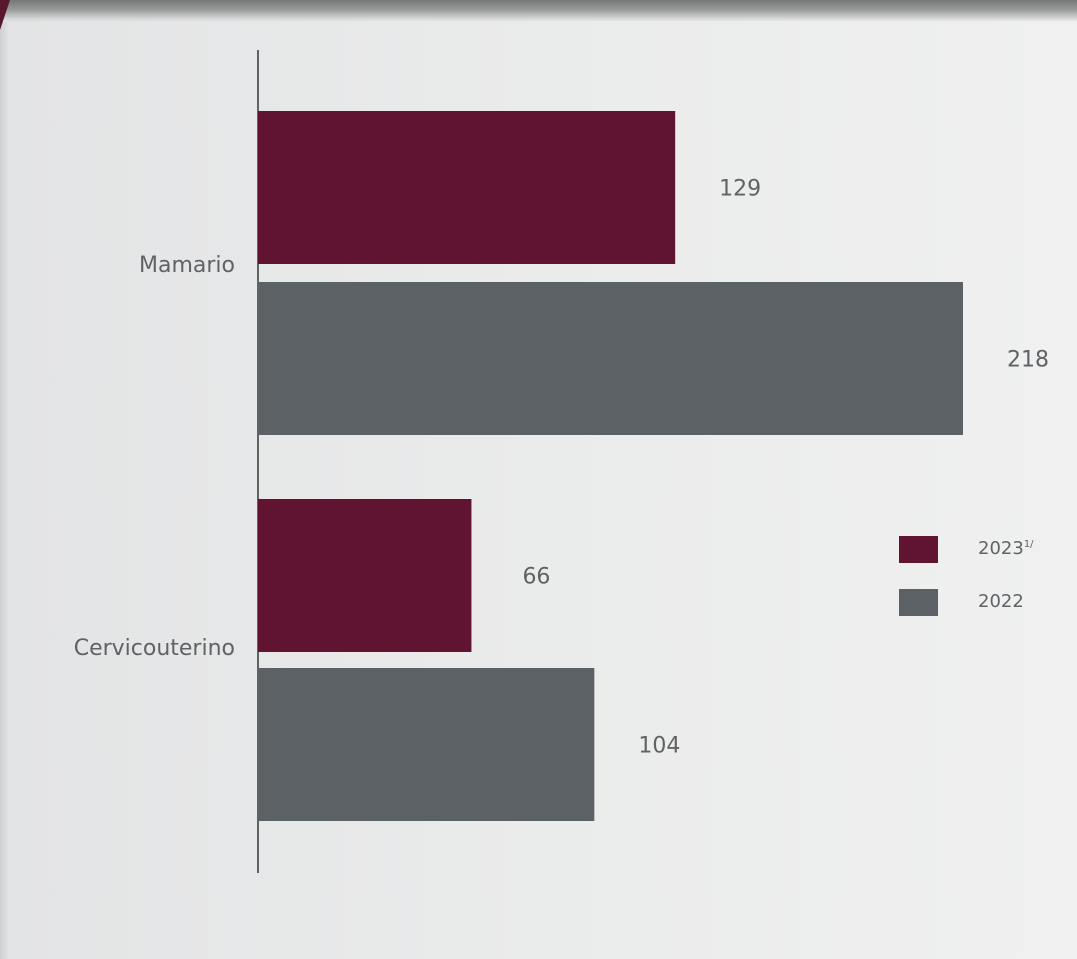 The width and height of the screenshot is (1077, 959). I want to click on bar-cervicouterino-2023, so click(365, 575).